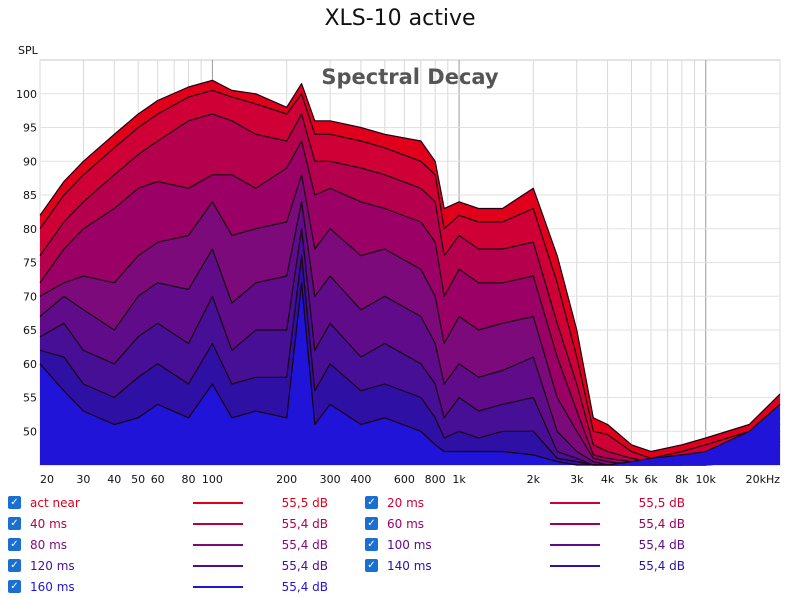 Image resolution: width=800 pixels, height=598 pixels. What do you see at coordinates (577, 479) in the screenshot?
I see `x-tick-label: 3k` at bounding box center [577, 479].